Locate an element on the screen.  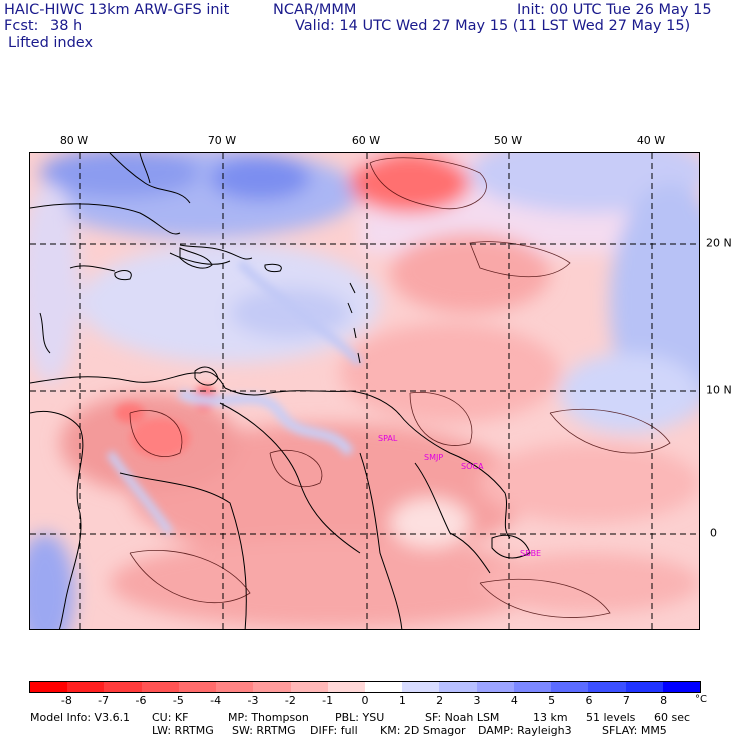
colorbar-tick-label: 5 is located at coordinates (552, 700).